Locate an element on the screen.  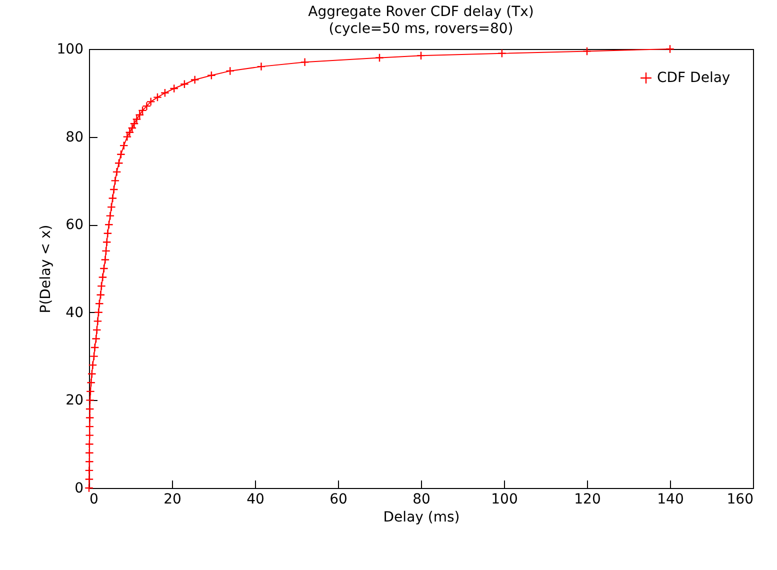
x-tick-label: 140 is located at coordinates (670, 500).